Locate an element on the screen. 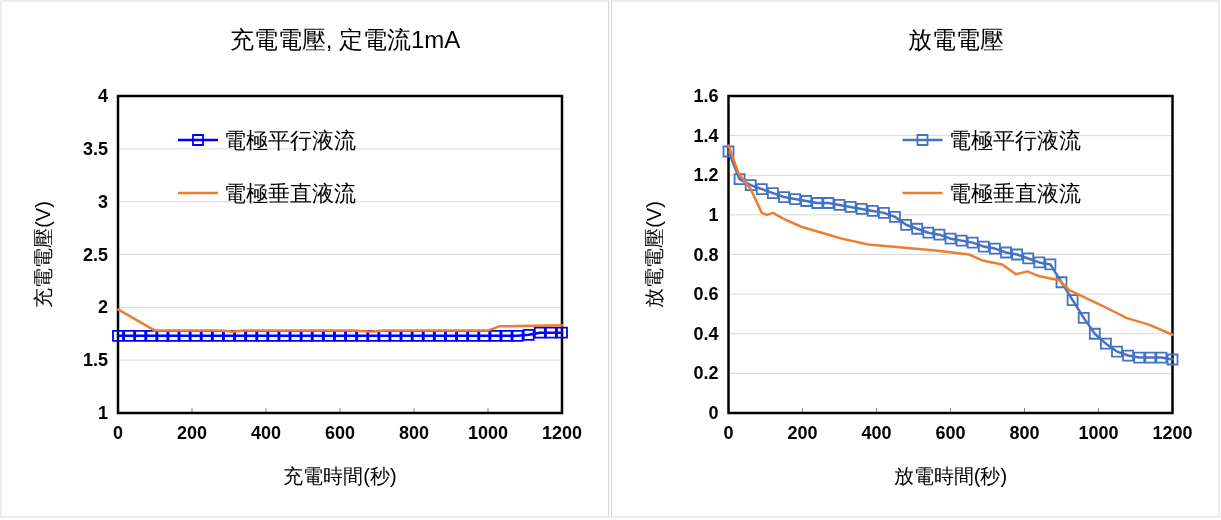 The image size is (1221, 520). y-tick-label: 1.6 is located at coordinates (706, 96).